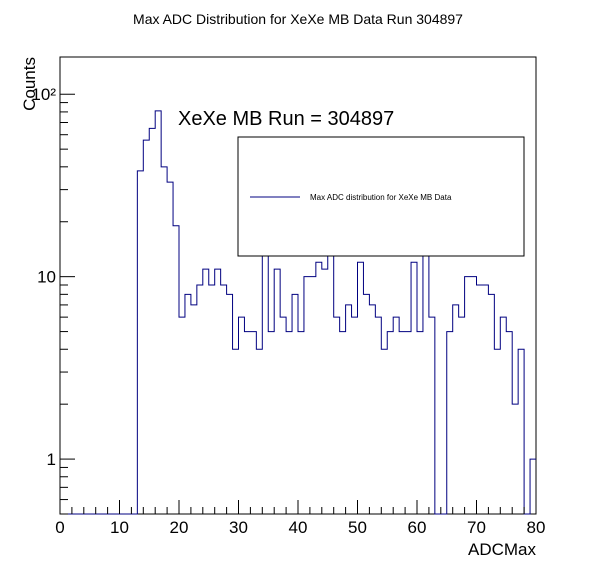 This screenshot has height=572, width=596. I want to click on x-tick-label: 20, so click(179, 527).